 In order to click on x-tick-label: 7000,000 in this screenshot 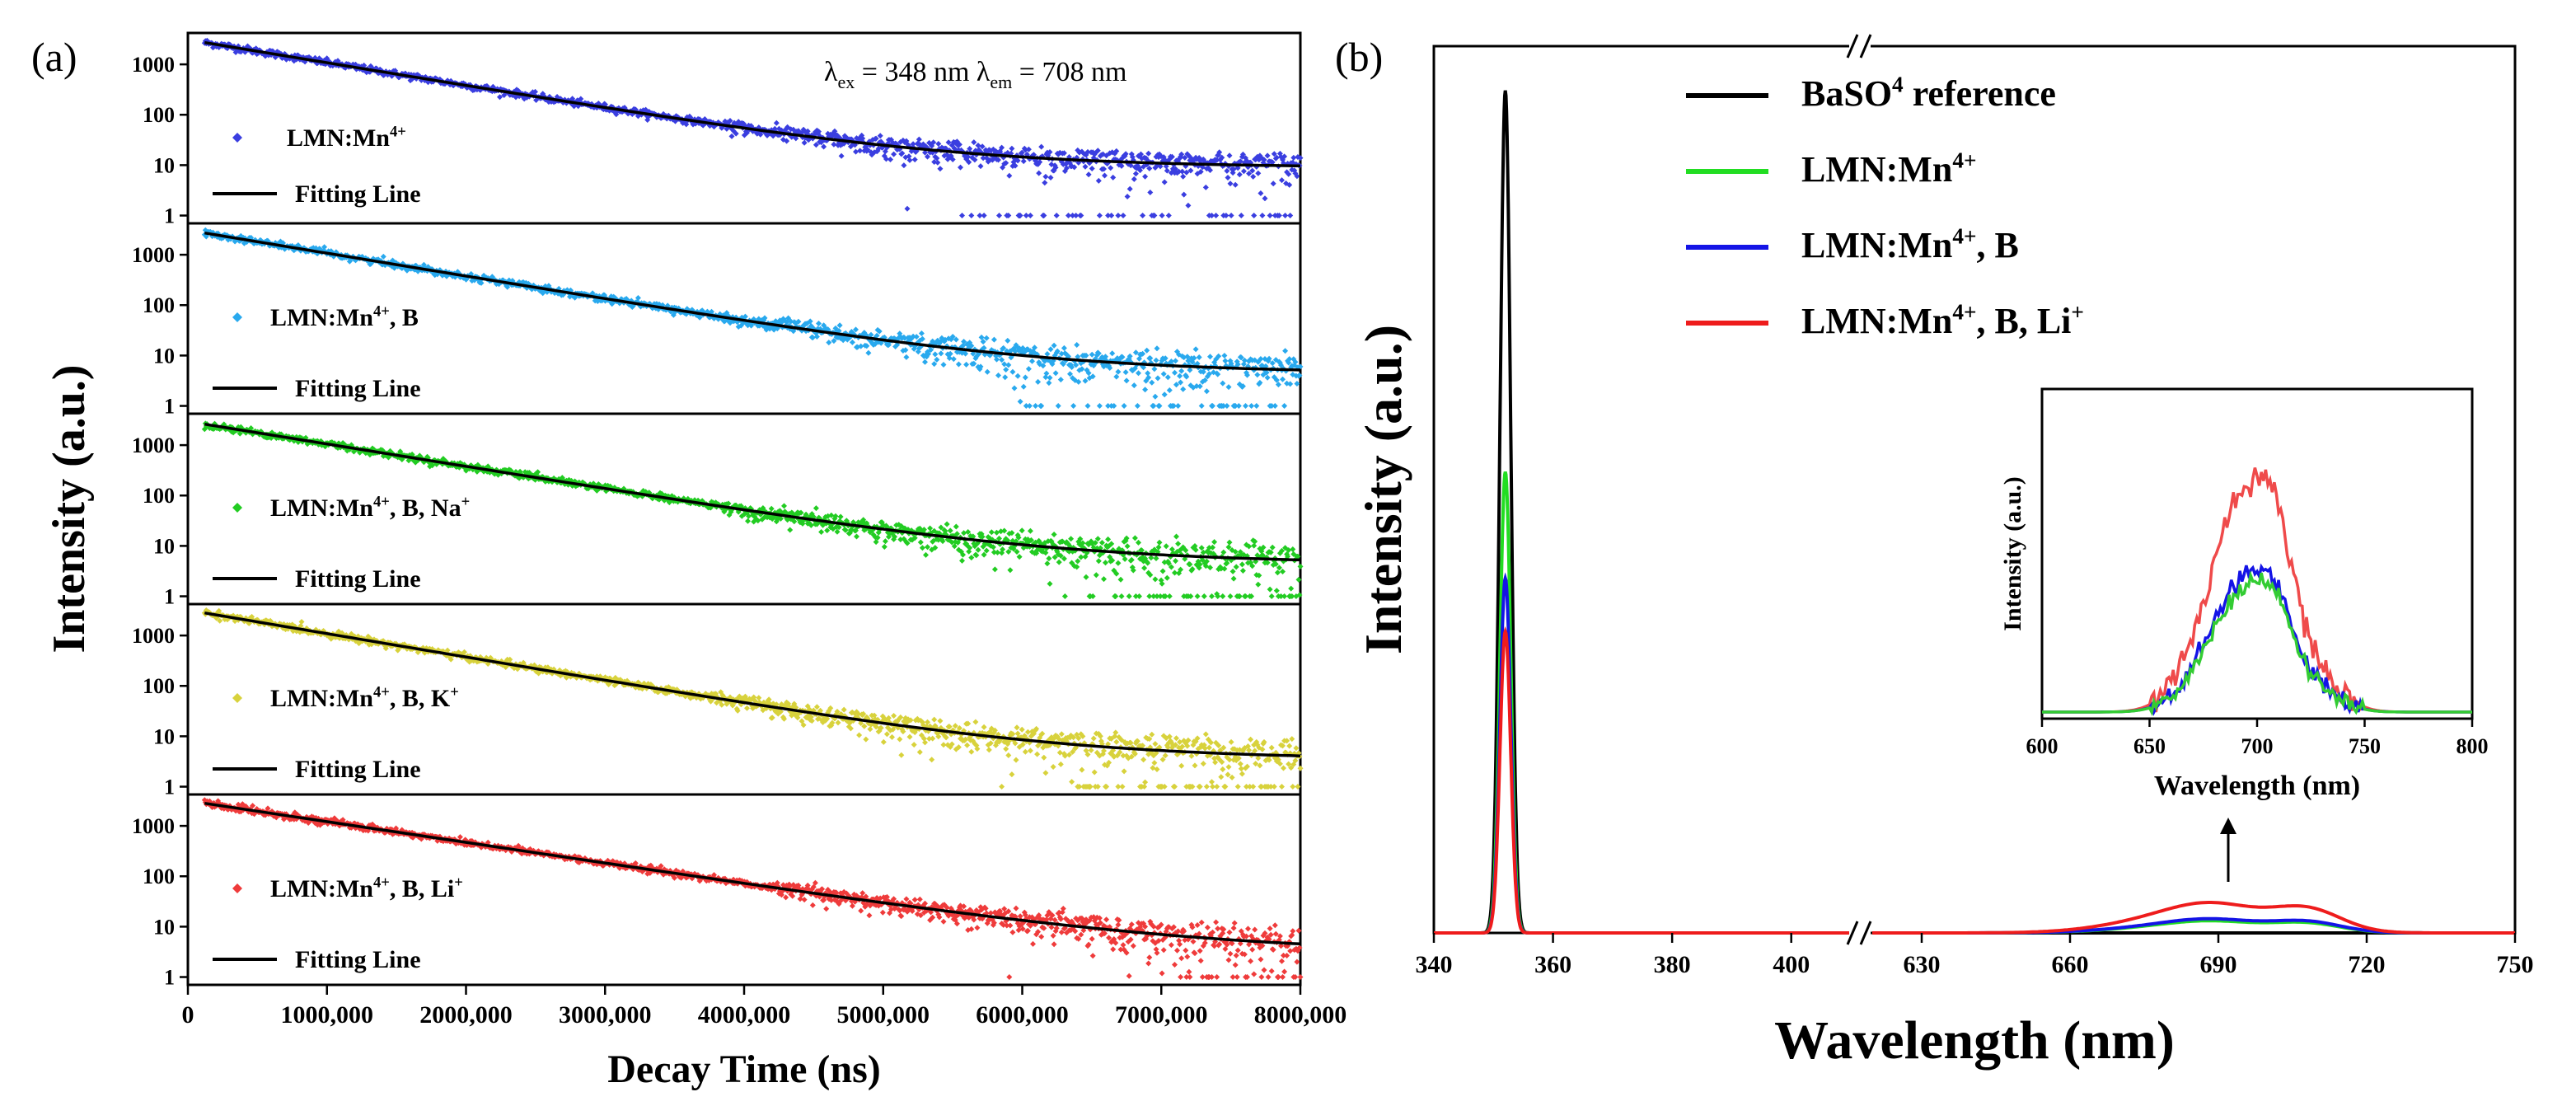, I will do `click(1161, 1015)`.